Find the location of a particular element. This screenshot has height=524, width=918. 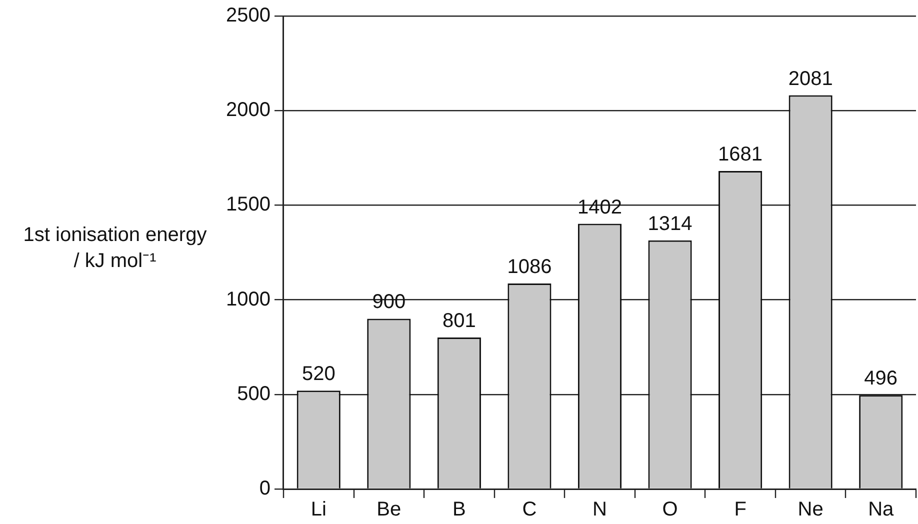

x-tick-label: N is located at coordinates (599, 509).